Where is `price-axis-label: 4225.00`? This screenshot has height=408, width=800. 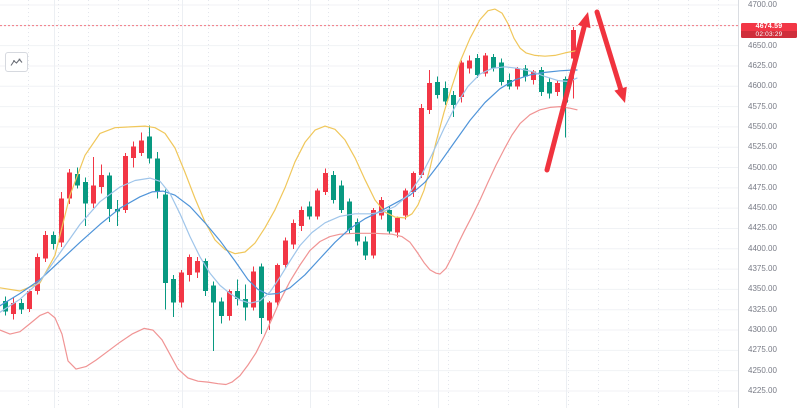
price-axis-label: 4225.00 is located at coordinates (762, 390).